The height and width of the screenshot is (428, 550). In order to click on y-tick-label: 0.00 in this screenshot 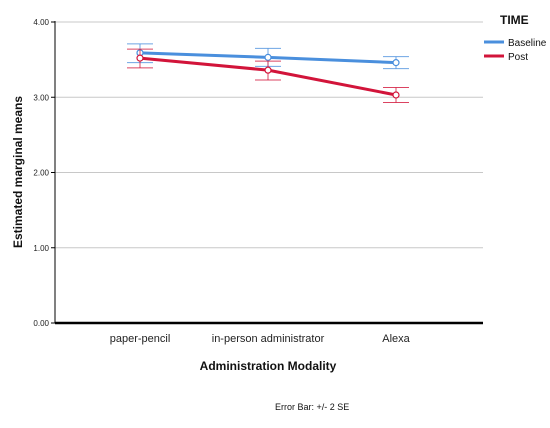, I will do `click(41, 323)`.